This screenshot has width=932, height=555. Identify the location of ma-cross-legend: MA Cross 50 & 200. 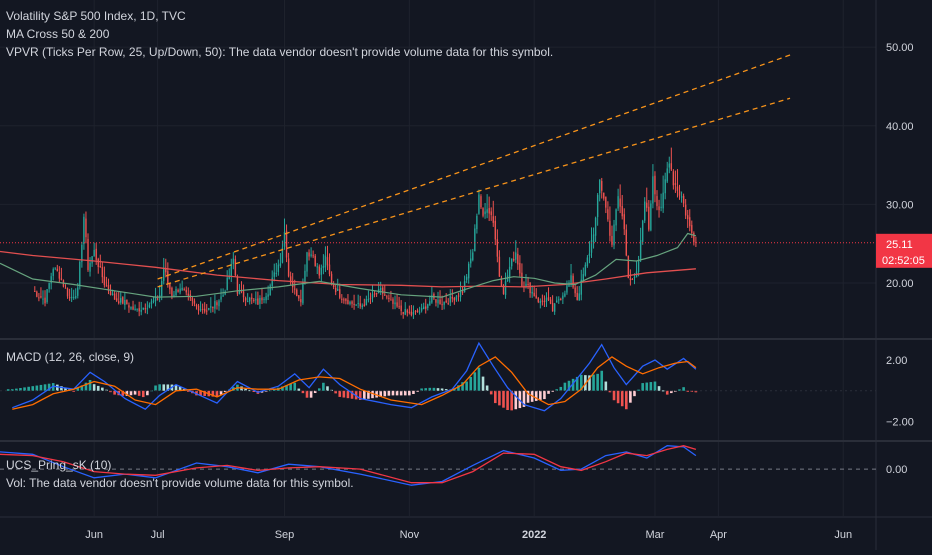
(58, 34).